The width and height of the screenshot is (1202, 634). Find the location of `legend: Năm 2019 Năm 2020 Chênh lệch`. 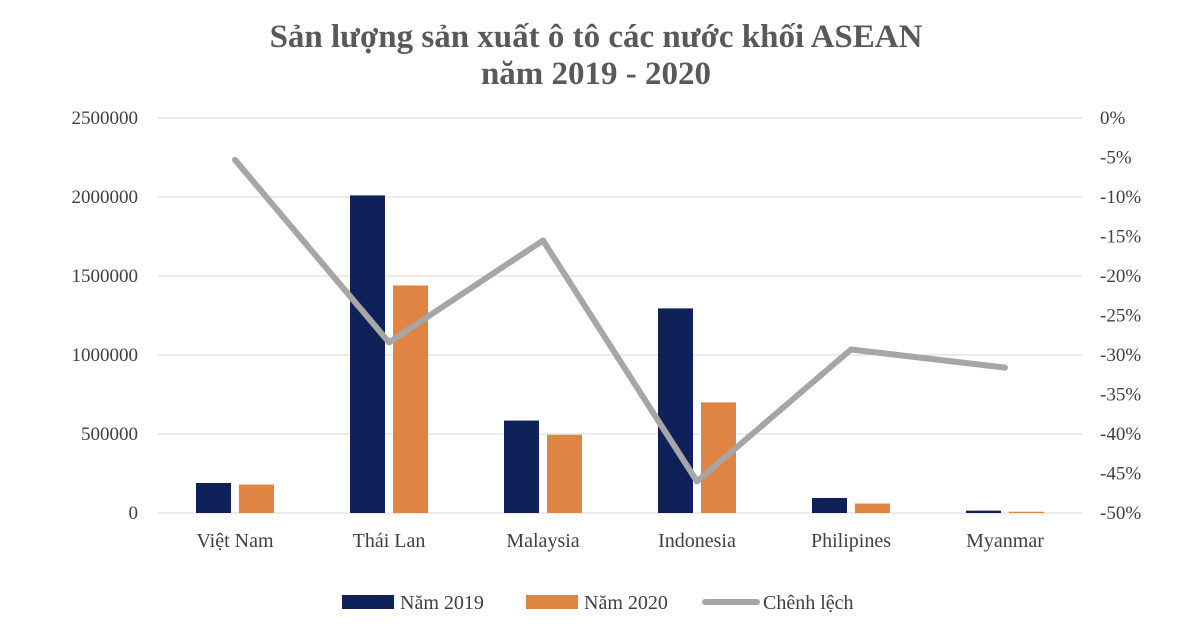

legend: Năm 2019 Năm 2020 Chênh lệch is located at coordinates (598, 603).